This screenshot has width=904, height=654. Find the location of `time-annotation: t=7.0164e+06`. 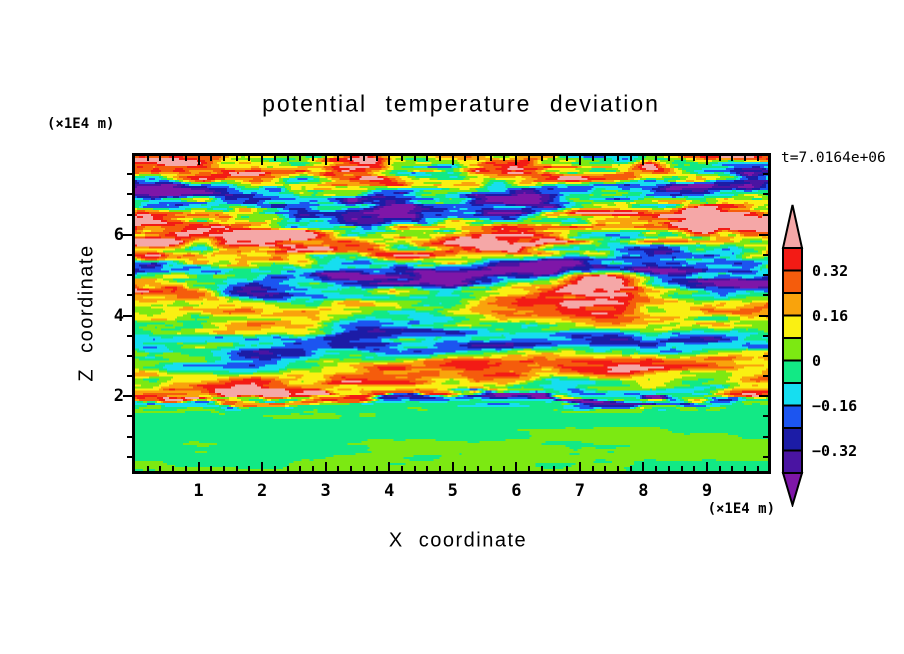

time-annotation: t=7.0164e+06 is located at coordinates (833, 158).